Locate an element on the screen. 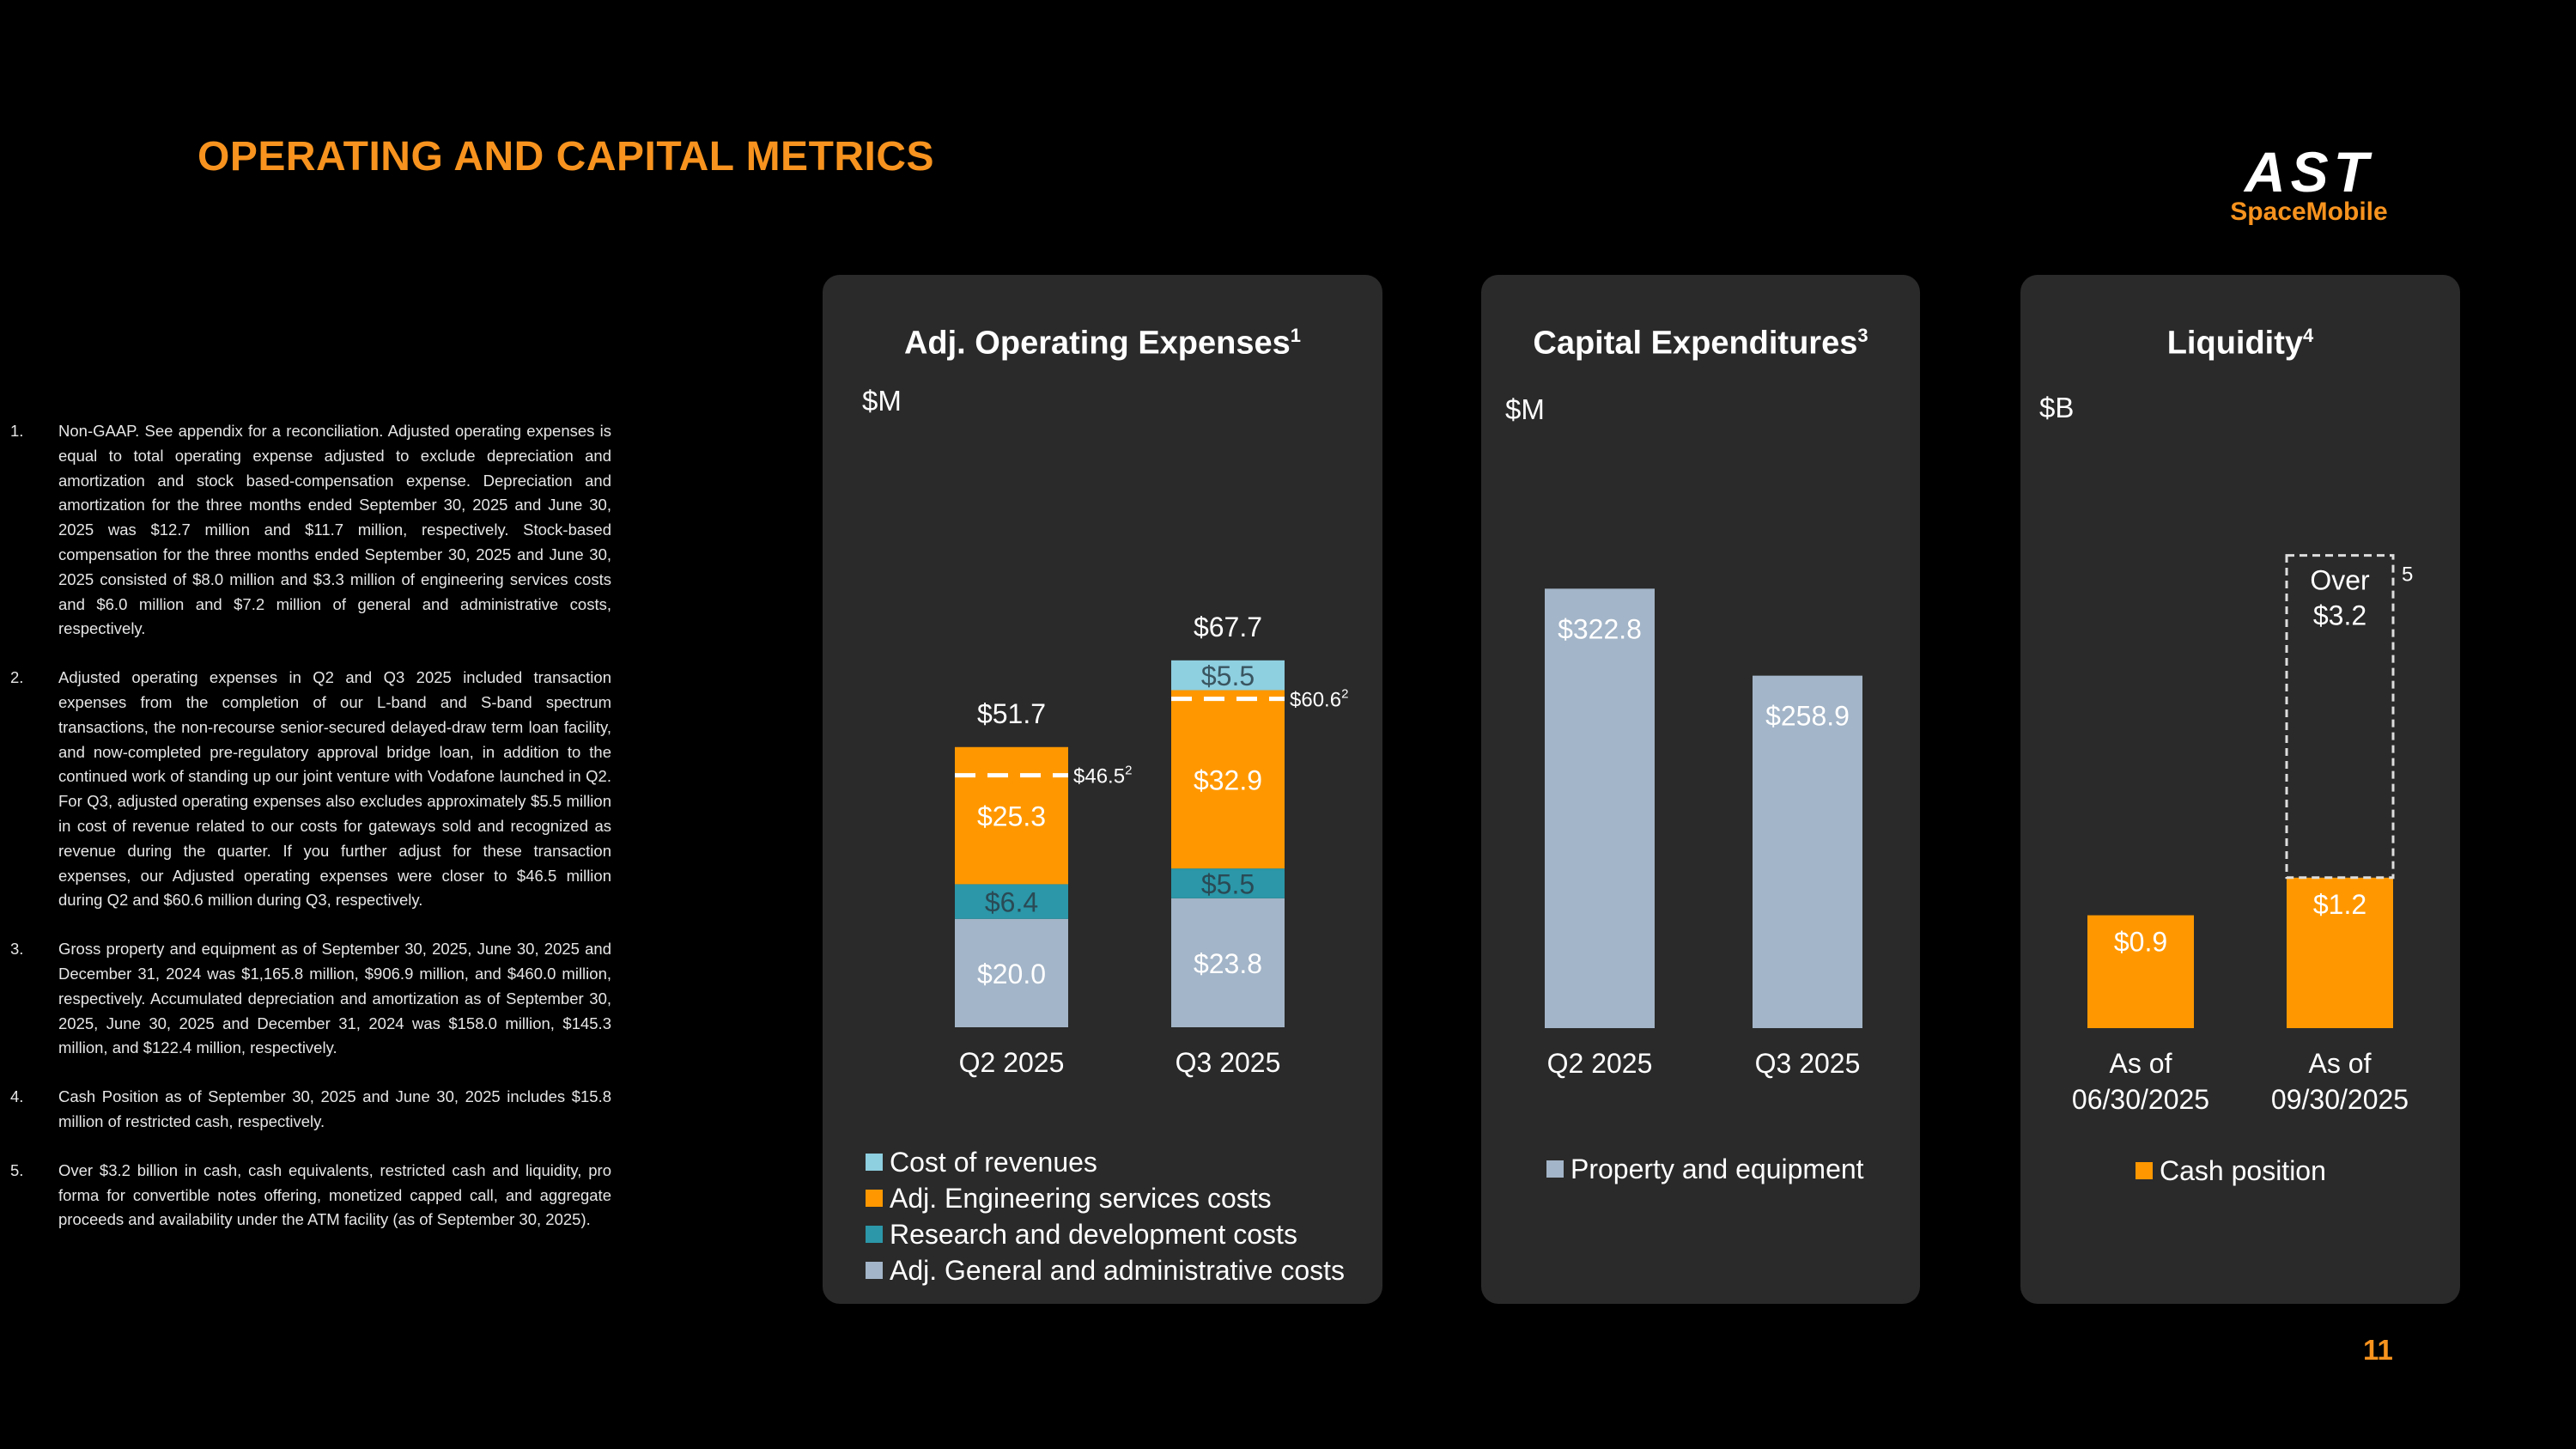 This screenshot has height=1449, width=2576. footnote-number: 5. is located at coordinates (17, 1169).